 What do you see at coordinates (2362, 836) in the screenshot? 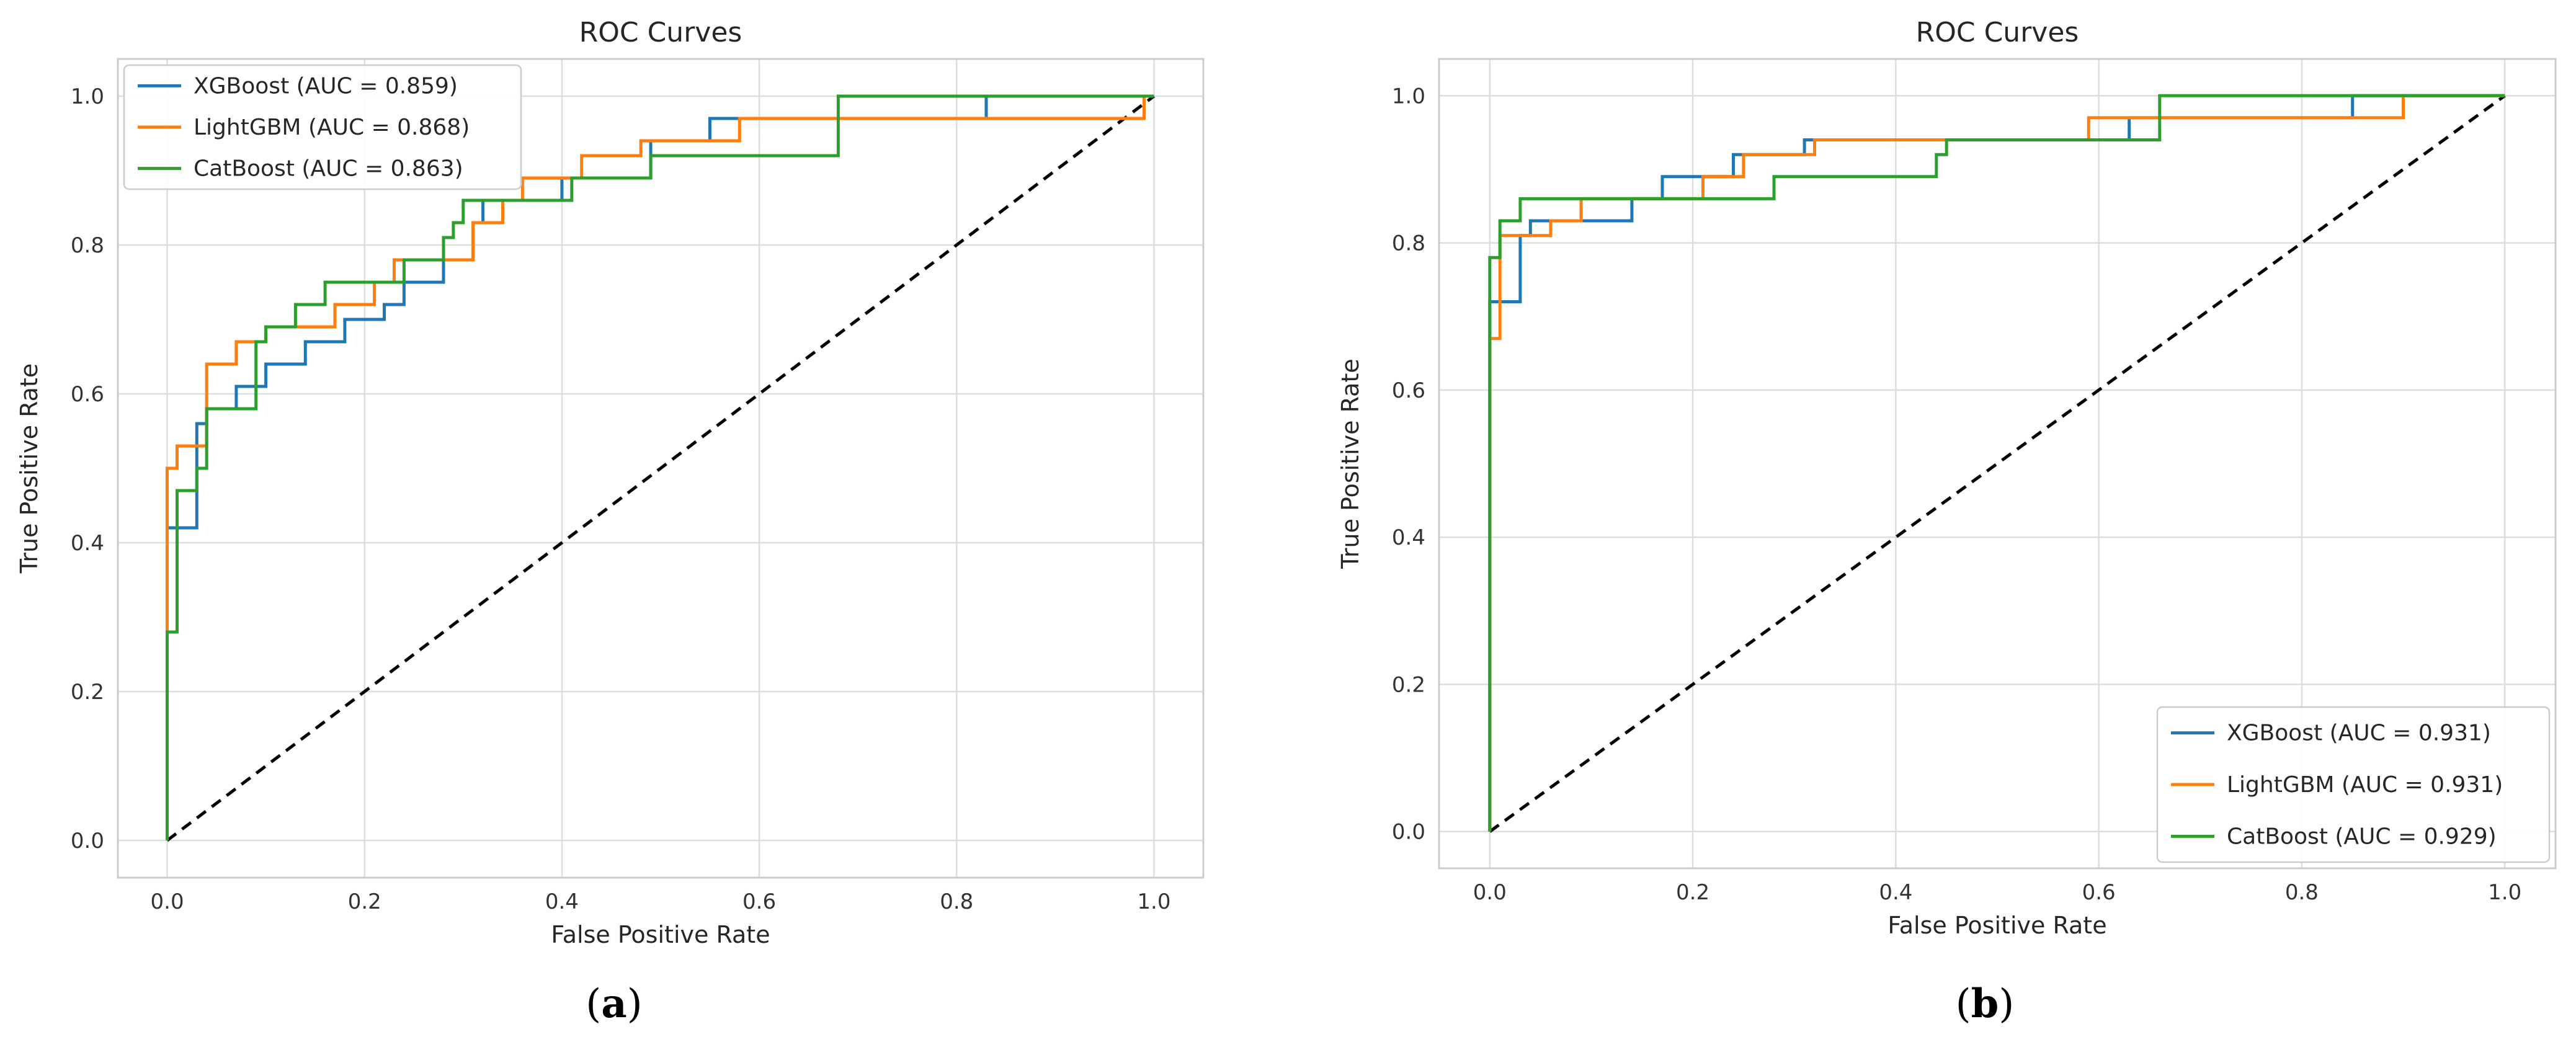
I see `legend-entry-catboost: CatBoost (AUC = 0.929)` at bounding box center [2362, 836].